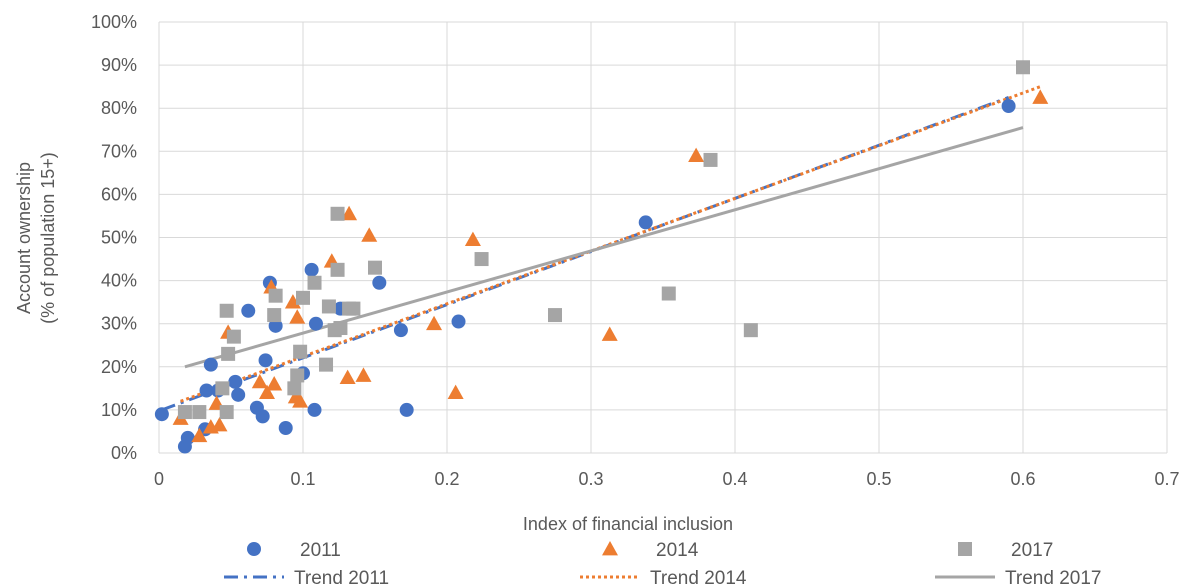 Image resolution: width=1187 pixels, height=588 pixels. What do you see at coordinates (119, 367) in the screenshot?
I see `y-tick-label: 20%` at bounding box center [119, 367].